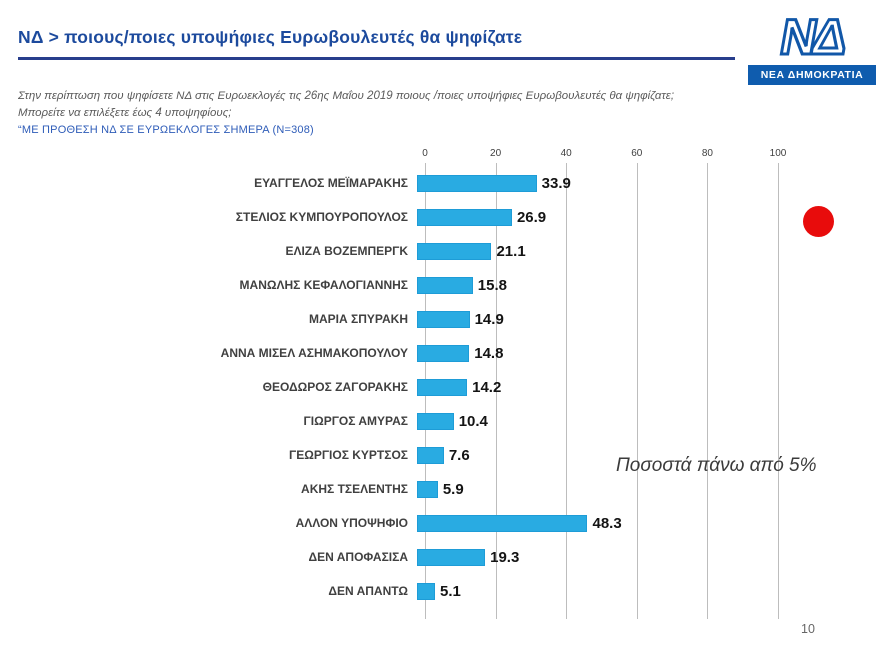 The image size is (880, 660). Describe the element at coordinates (331, 183) in the screenshot. I see `bar-category-label: ΕΥΑΓΓΕΛΟΣ ΜΕΪΜΑΡΑΚΗΣ` at that location.